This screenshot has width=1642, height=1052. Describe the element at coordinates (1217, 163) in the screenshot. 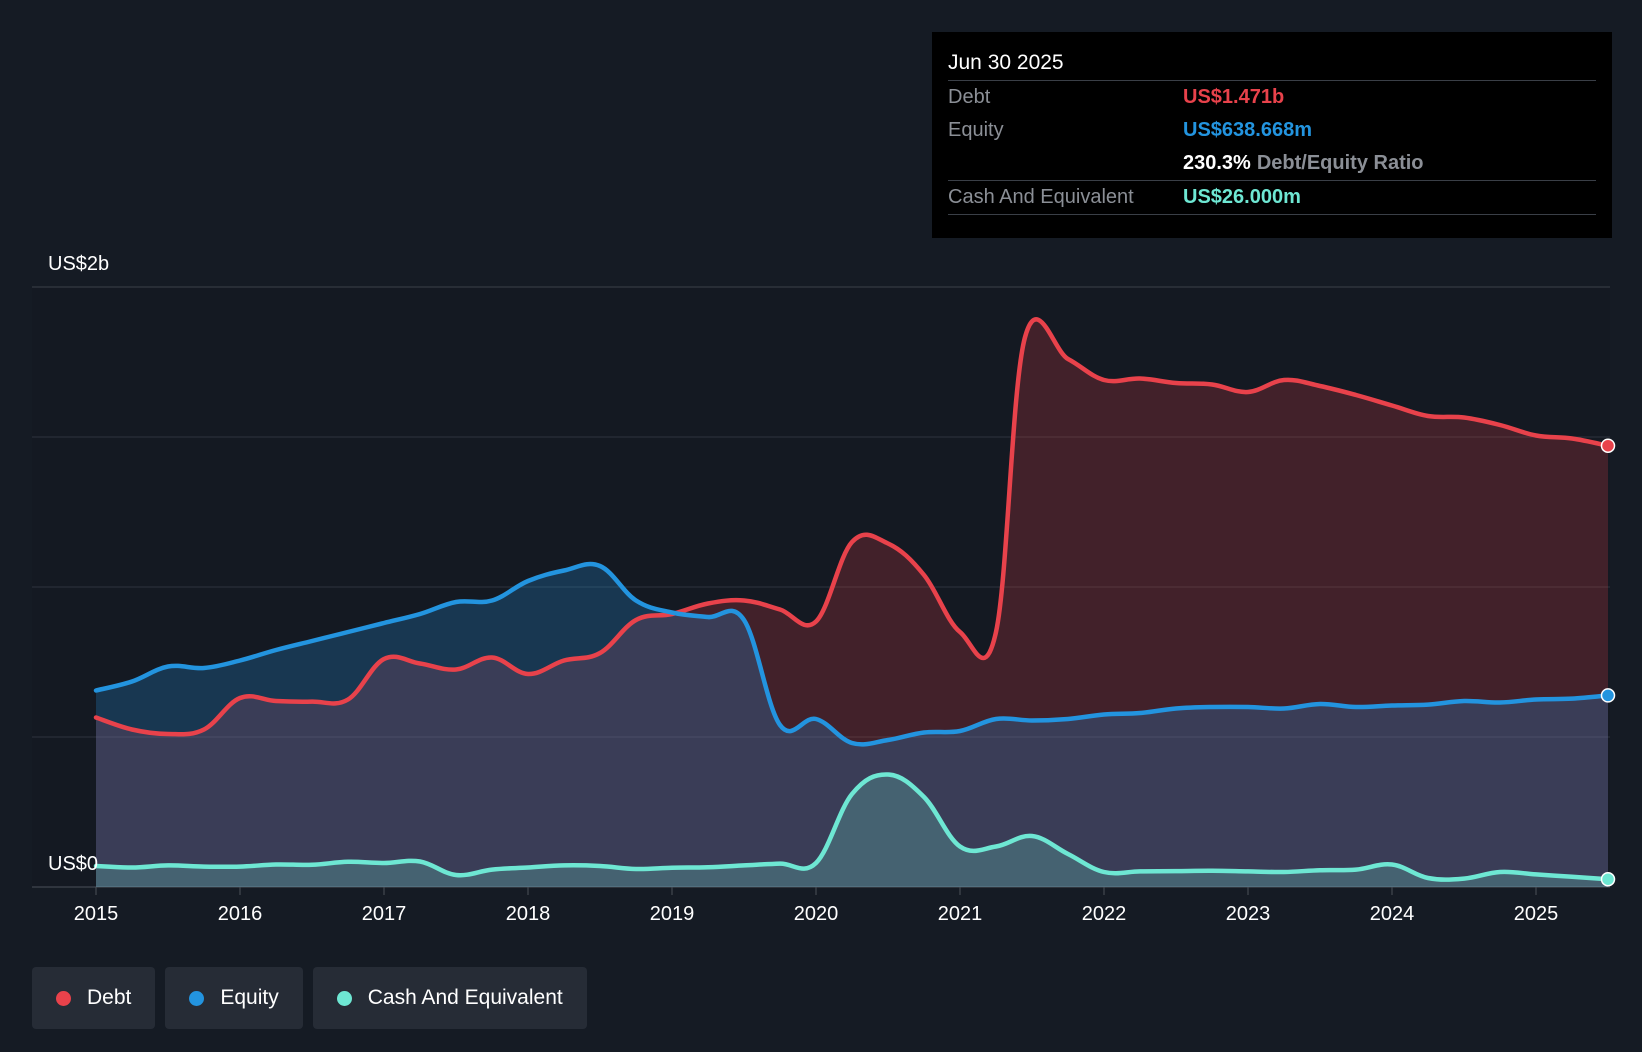

I see `tooltip-ratio-value: 230.3%` at that location.